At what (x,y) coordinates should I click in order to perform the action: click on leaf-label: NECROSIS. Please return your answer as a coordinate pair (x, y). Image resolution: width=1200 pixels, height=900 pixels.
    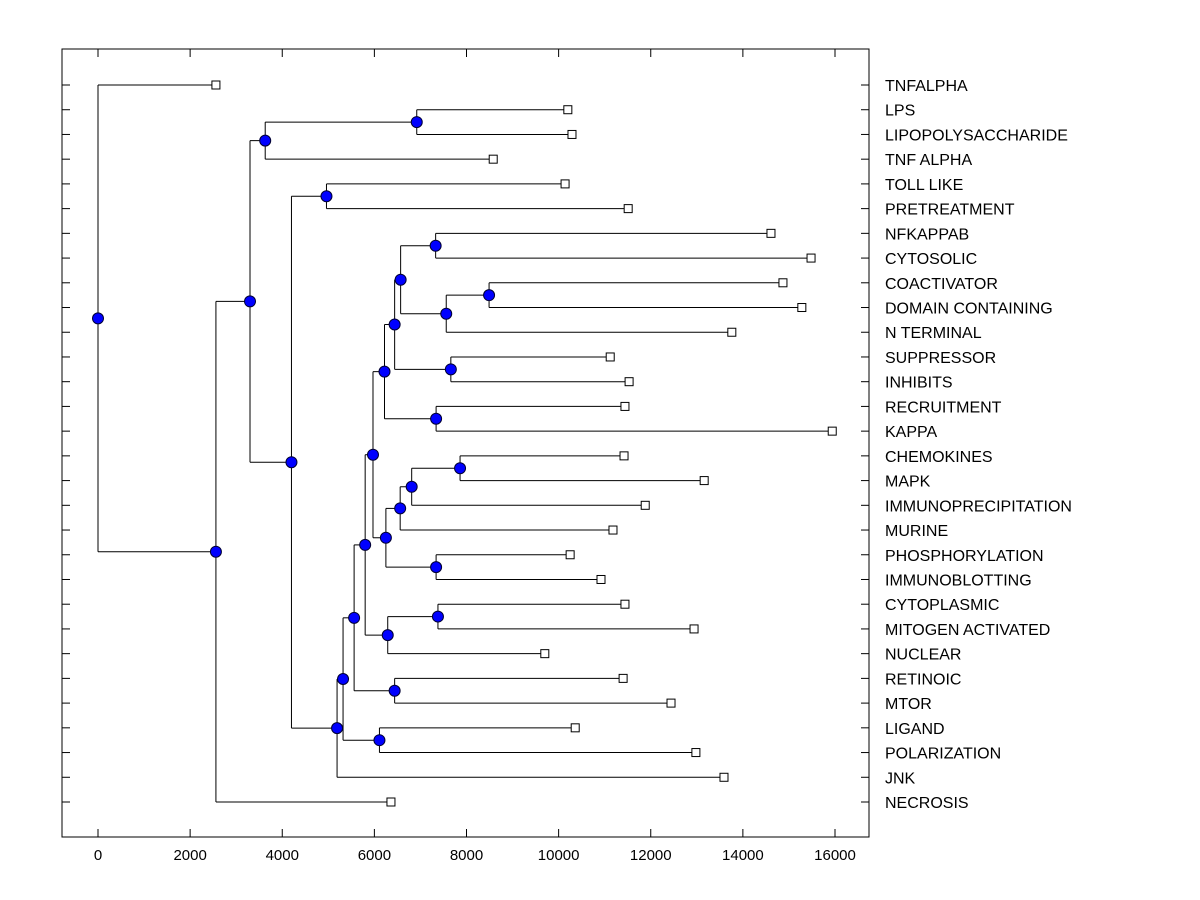
    Looking at the image, I should click on (927, 803).